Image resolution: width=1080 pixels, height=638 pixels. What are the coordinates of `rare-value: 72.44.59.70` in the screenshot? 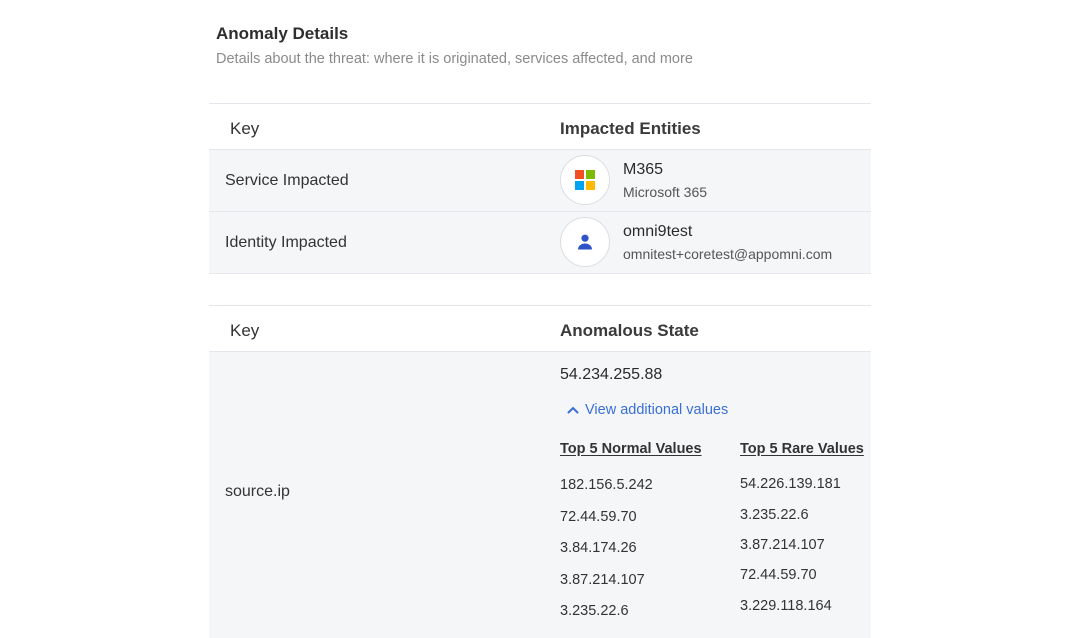 It's located at (778, 575).